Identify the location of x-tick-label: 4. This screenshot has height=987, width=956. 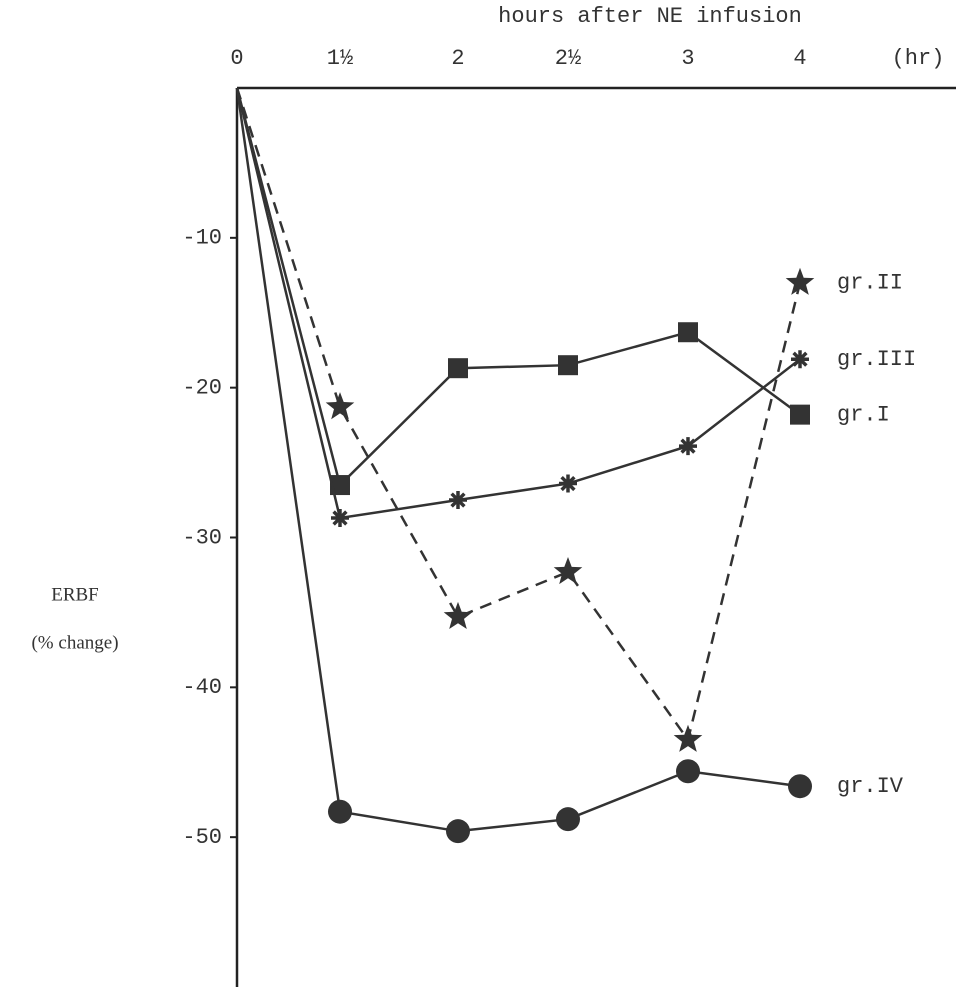
(799, 58).